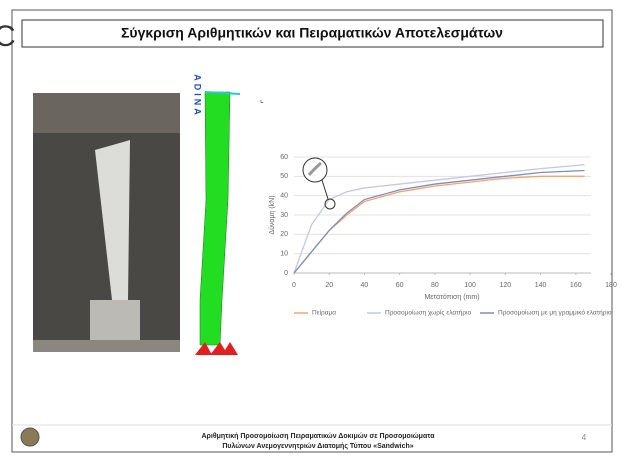  I want to click on x-tick-label: 40, so click(365, 285).